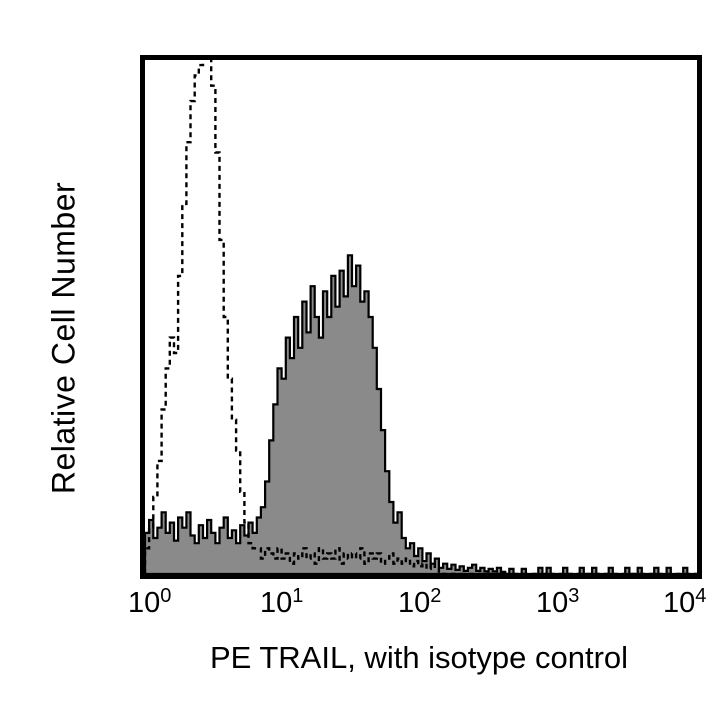  I want to click on tick-exponent: 3, so click(574, 596).